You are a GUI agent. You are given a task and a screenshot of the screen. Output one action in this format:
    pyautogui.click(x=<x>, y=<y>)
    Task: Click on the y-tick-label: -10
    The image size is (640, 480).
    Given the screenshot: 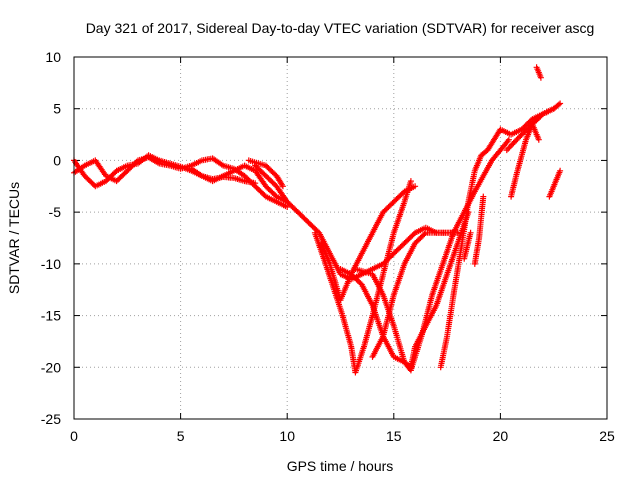 What is the action you would take?
    pyautogui.click(x=51, y=264)
    